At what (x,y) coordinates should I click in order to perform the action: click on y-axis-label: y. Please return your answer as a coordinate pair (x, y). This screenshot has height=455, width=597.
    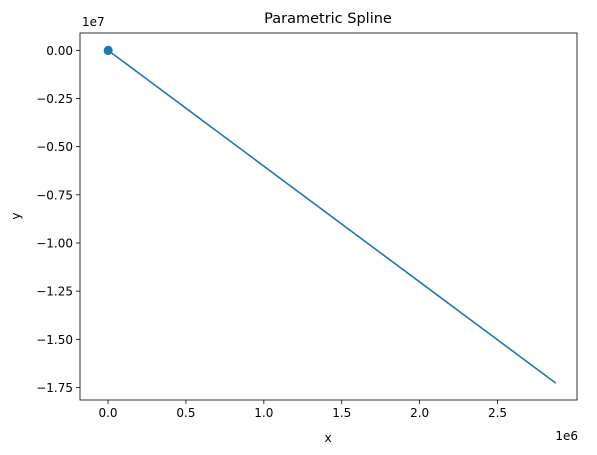
    Looking at the image, I should click on (16, 215).